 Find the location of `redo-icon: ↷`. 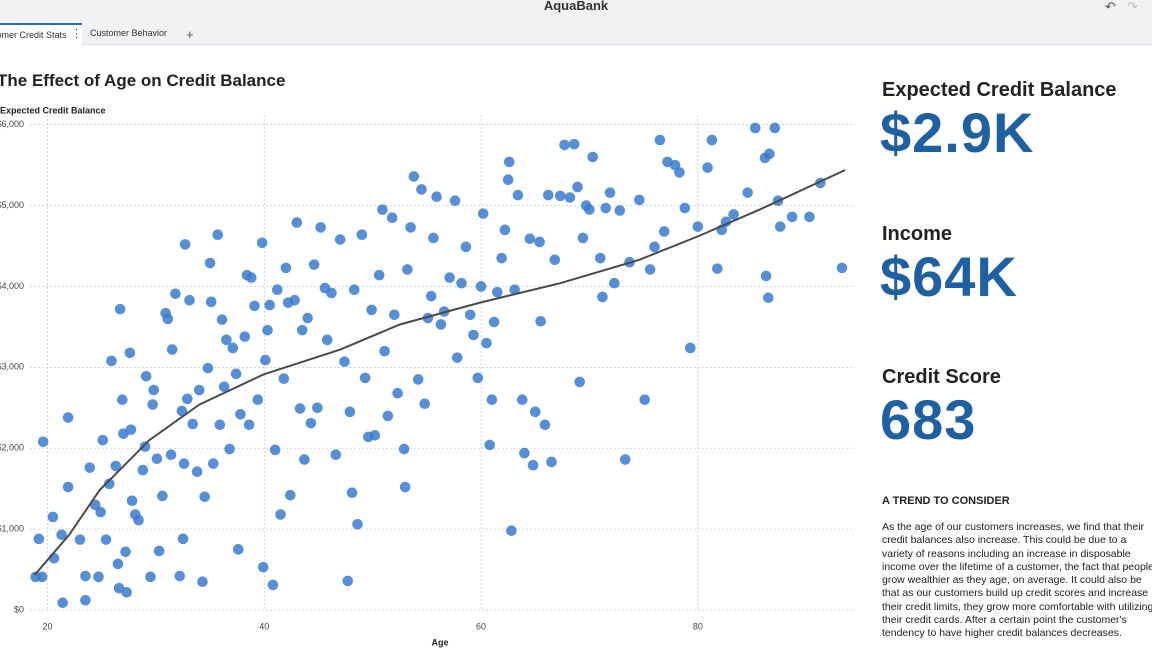

redo-icon: ↷ is located at coordinates (1132, 7).